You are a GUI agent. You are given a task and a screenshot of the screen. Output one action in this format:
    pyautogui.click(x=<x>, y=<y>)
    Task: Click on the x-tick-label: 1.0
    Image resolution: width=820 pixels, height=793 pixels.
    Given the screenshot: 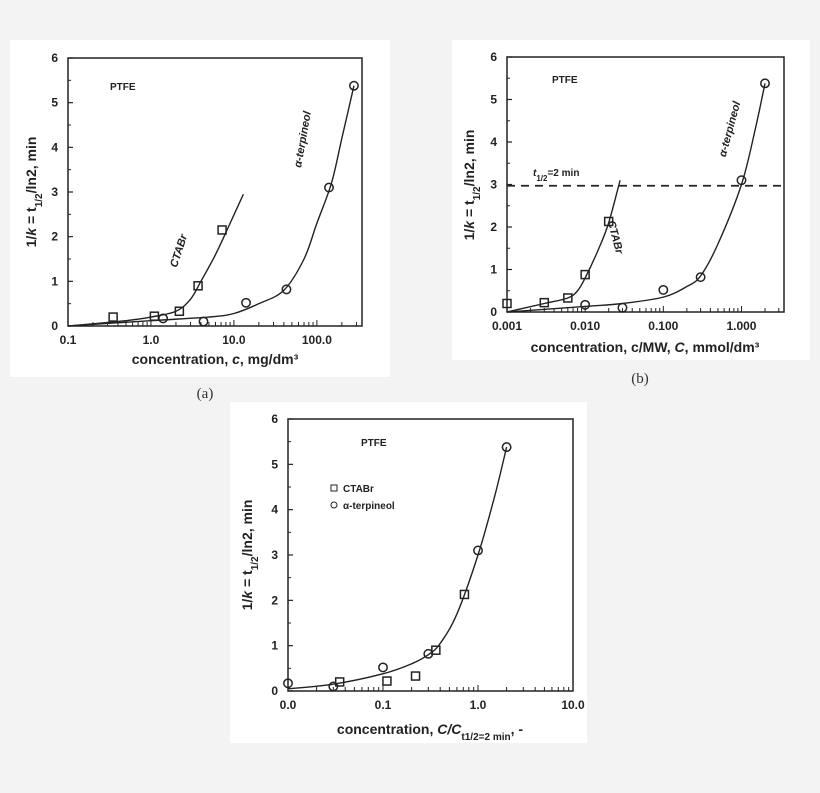 What is the action you would take?
    pyautogui.click(x=151, y=340)
    